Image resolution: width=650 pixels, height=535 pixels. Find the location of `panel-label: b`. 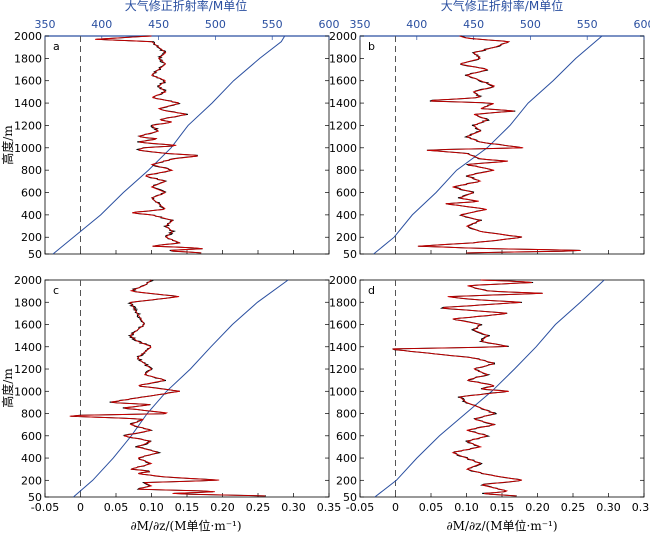

panel-label: b is located at coordinates (371, 46).